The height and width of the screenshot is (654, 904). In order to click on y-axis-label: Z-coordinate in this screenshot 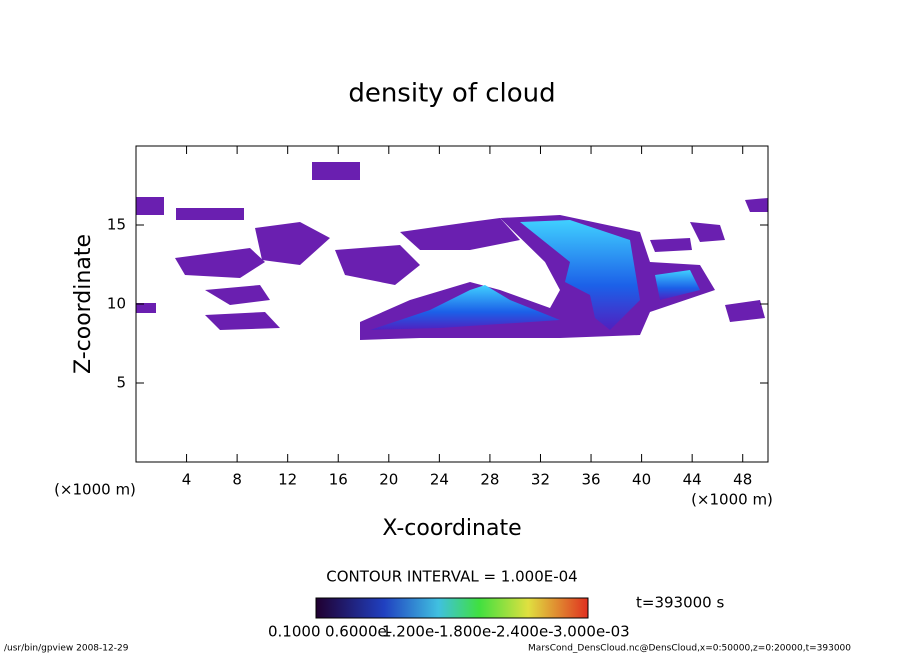, I will do `click(83, 304)`.